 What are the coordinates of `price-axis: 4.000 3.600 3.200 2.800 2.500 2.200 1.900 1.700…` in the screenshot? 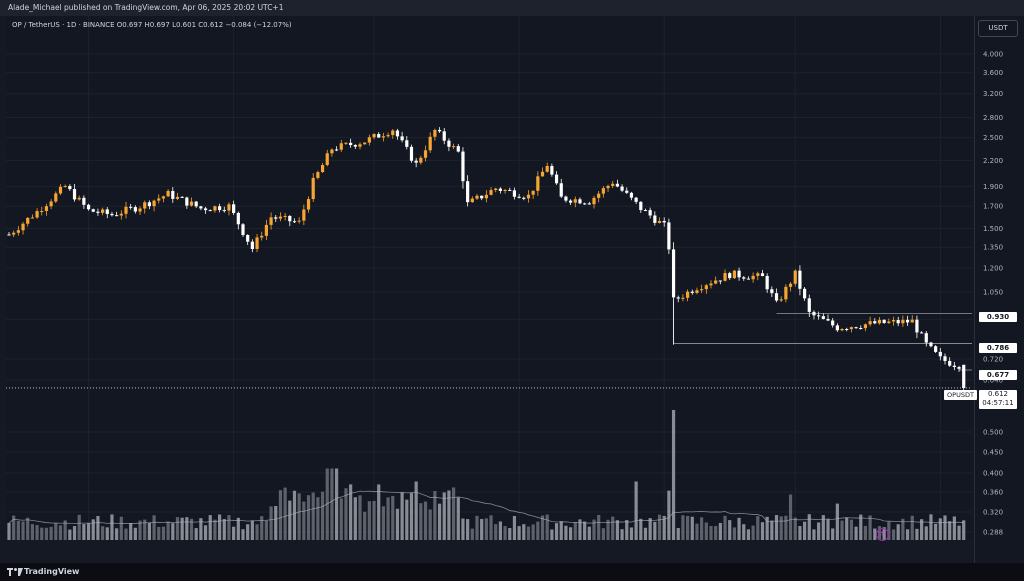 It's located at (999, 289).